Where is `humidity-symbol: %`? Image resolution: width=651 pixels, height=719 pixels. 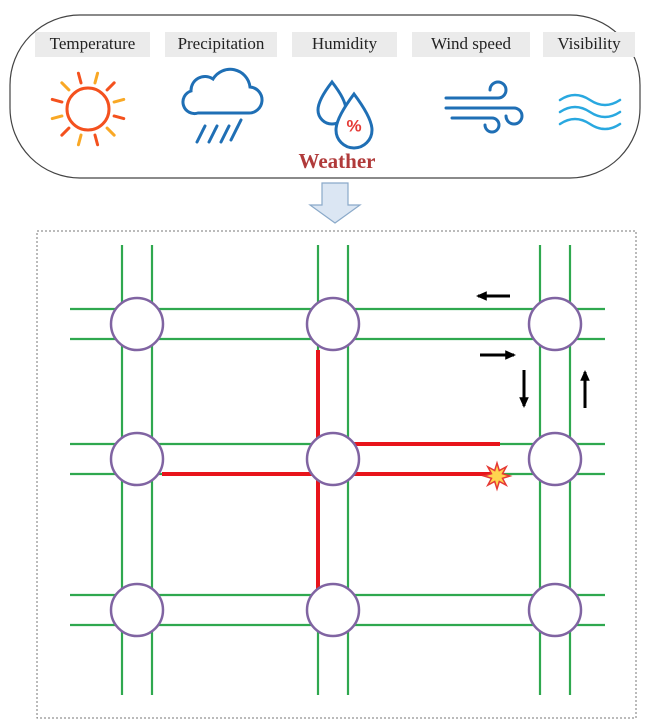 humidity-symbol: % is located at coordinates (353, 125).